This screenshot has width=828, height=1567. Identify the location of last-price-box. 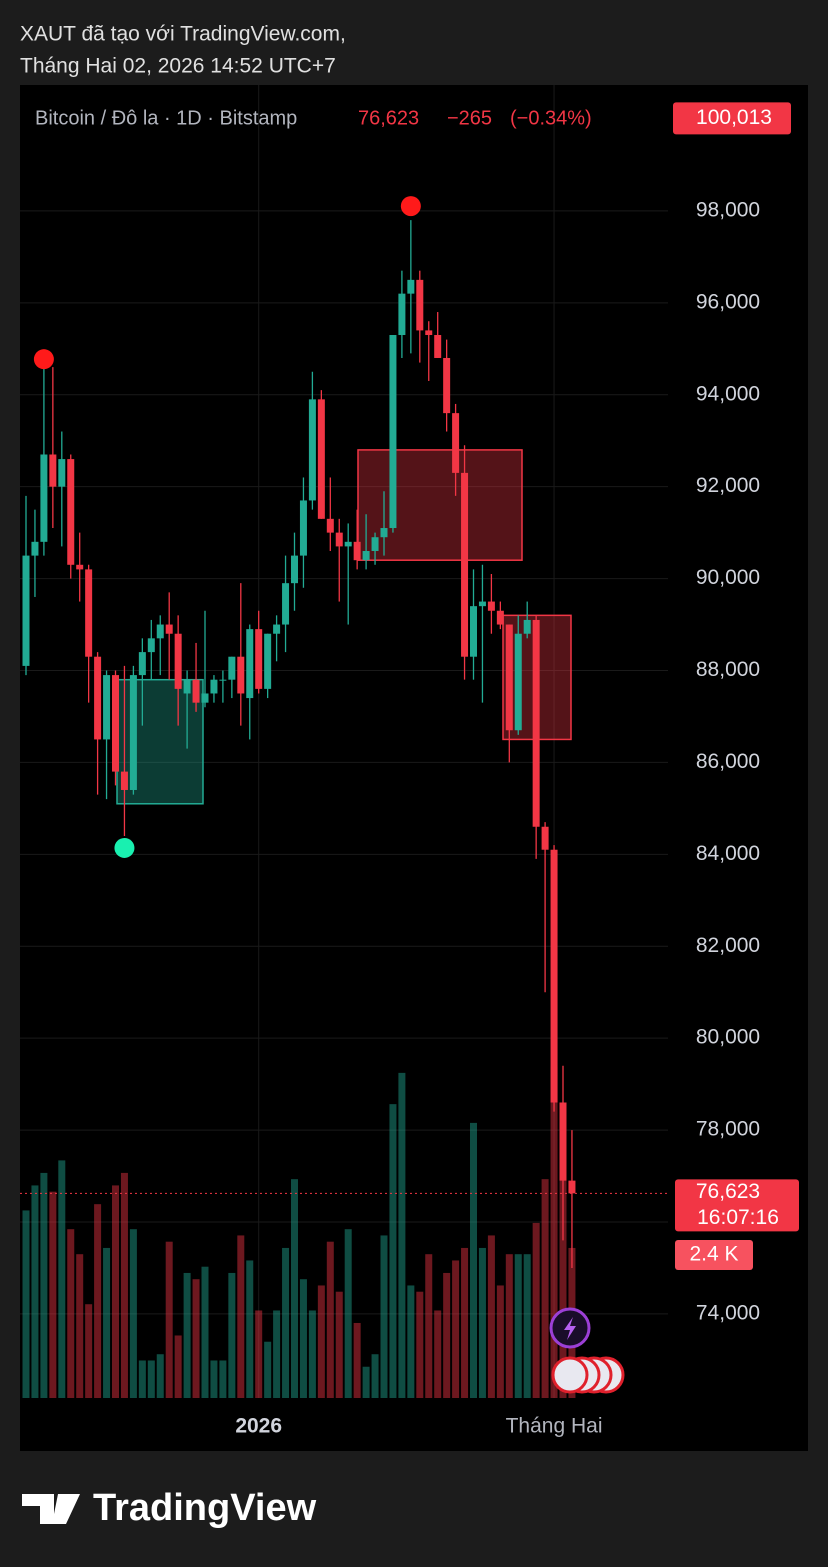
(737, 1205).